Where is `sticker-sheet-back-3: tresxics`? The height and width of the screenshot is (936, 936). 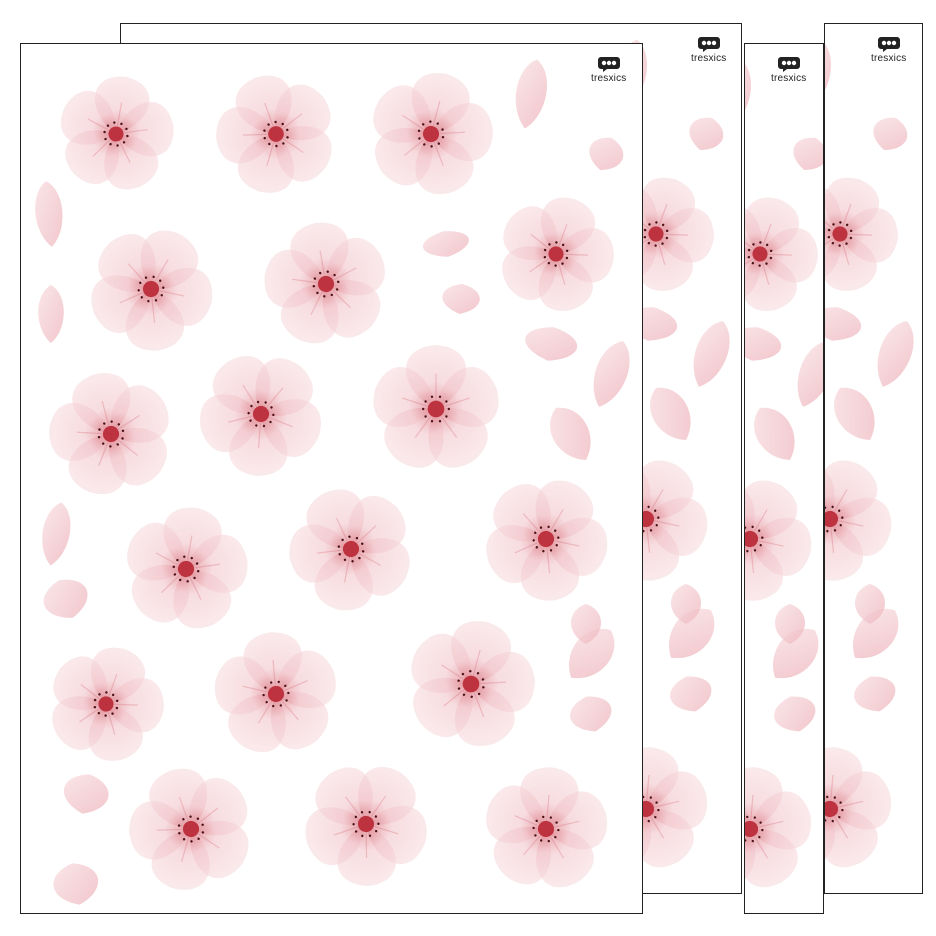
sticker-sheet-back-3: tresxics is located at coordinates (873, 458).